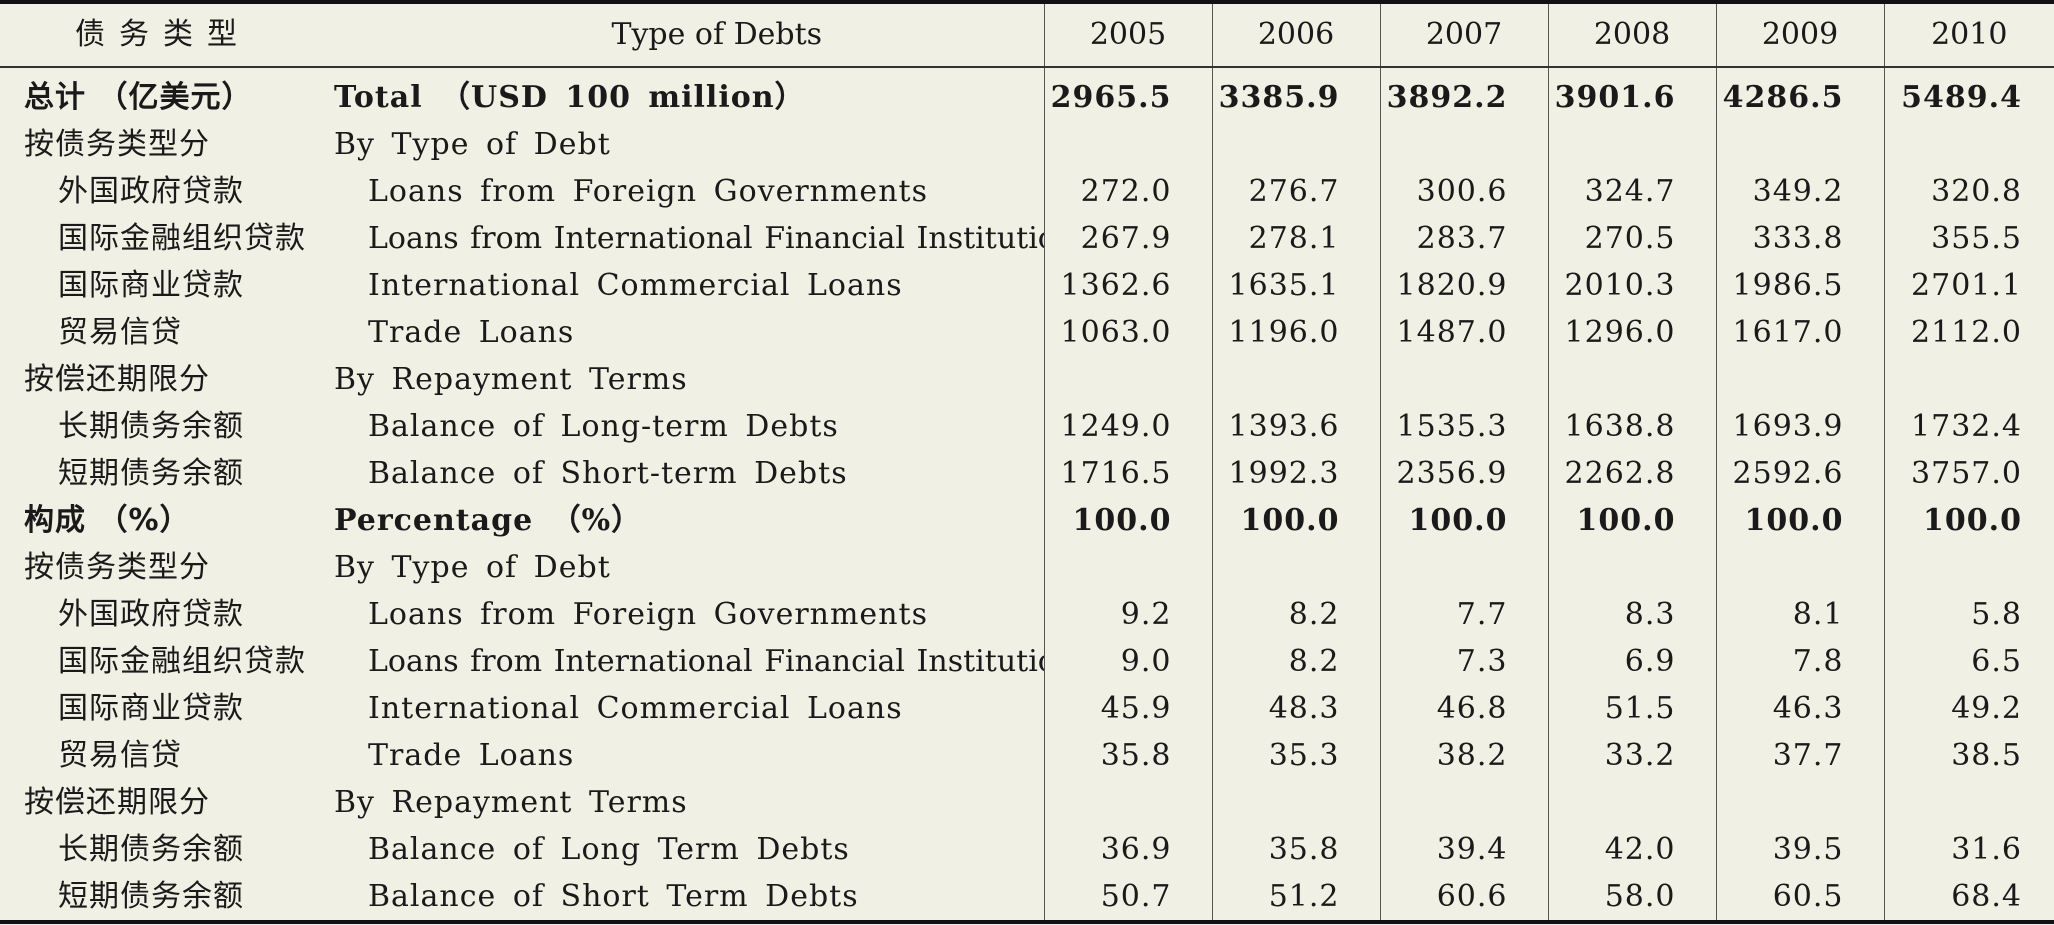  I want to click on value-cell: 1635.1, so click(1295, 285).